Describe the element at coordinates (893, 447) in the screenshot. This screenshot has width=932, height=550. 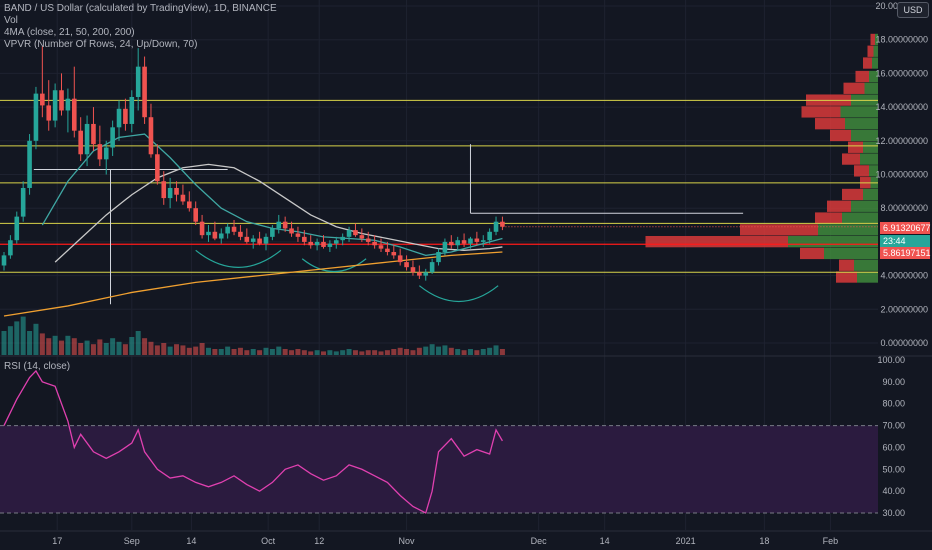
I see `rsi-axis-label: 60.00` at that location.